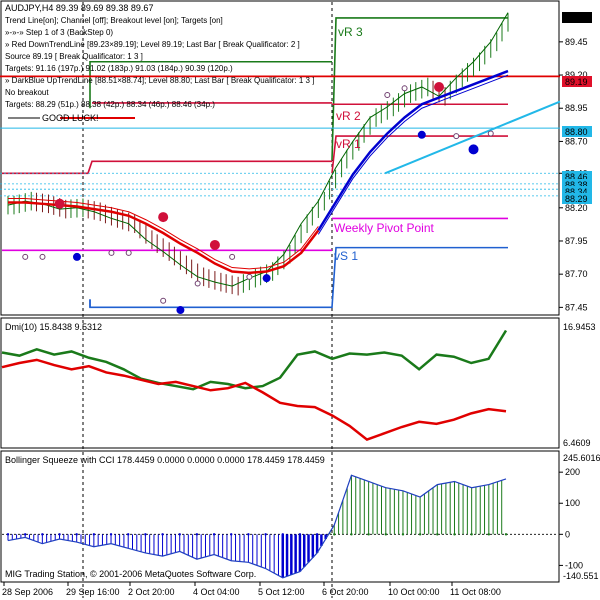 The height and width of the screenshot is (600, 600). I want to click on dmi-min-label: 6.4609, so click(577, 443).